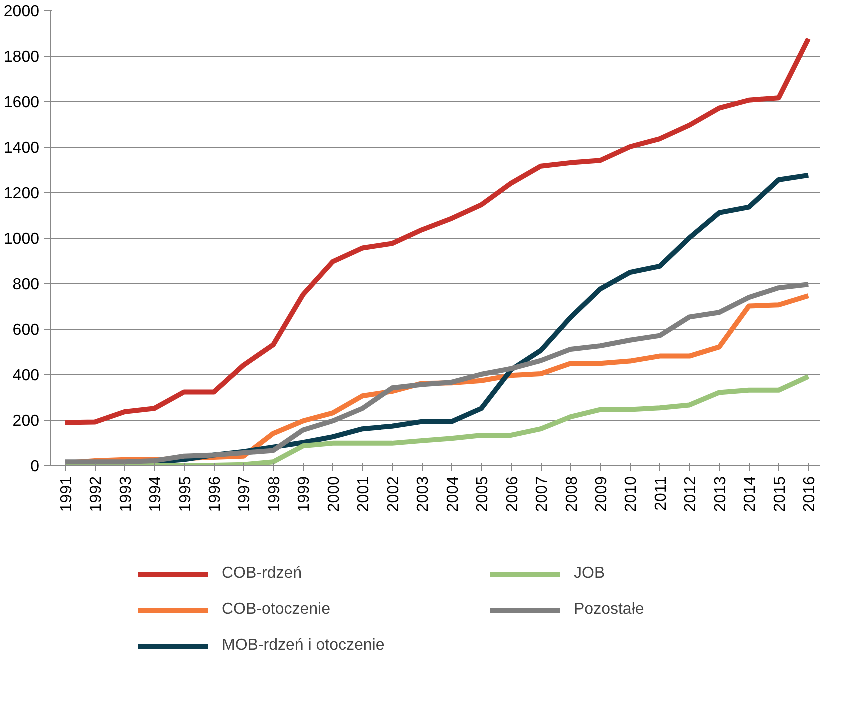 The image size is (862, 714). What do you see at coordinates (780, 494) in the screenshot?
I see `x-tick-label: 2015` at bounding box center [780, 494].